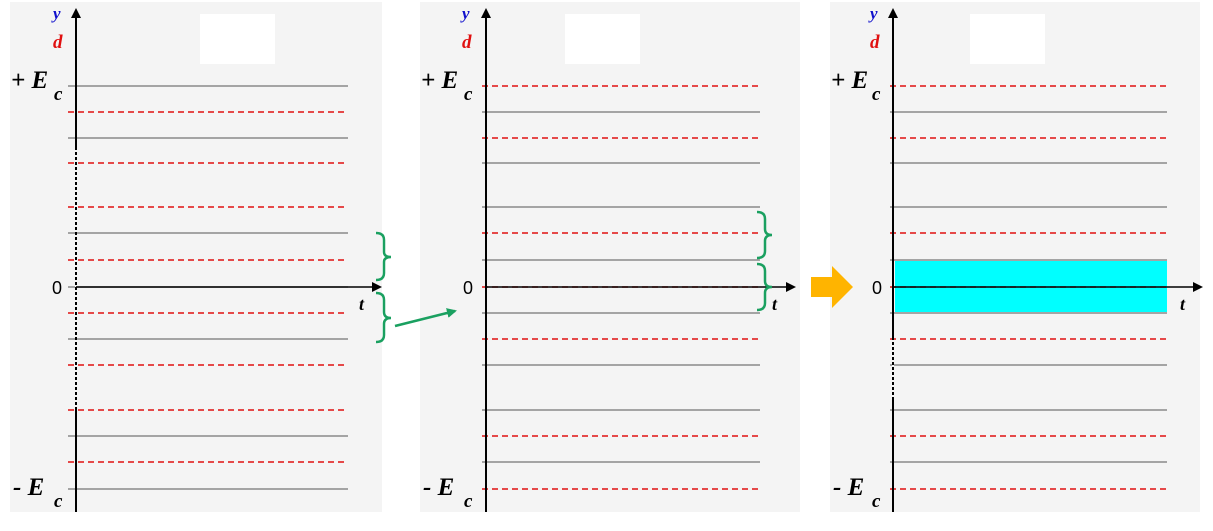 The height and width of the screenshot is (531, 1213). Describe the element at coordinates (58, 42) in the screenshot. I see `panel-1-d-label: d` at that location.